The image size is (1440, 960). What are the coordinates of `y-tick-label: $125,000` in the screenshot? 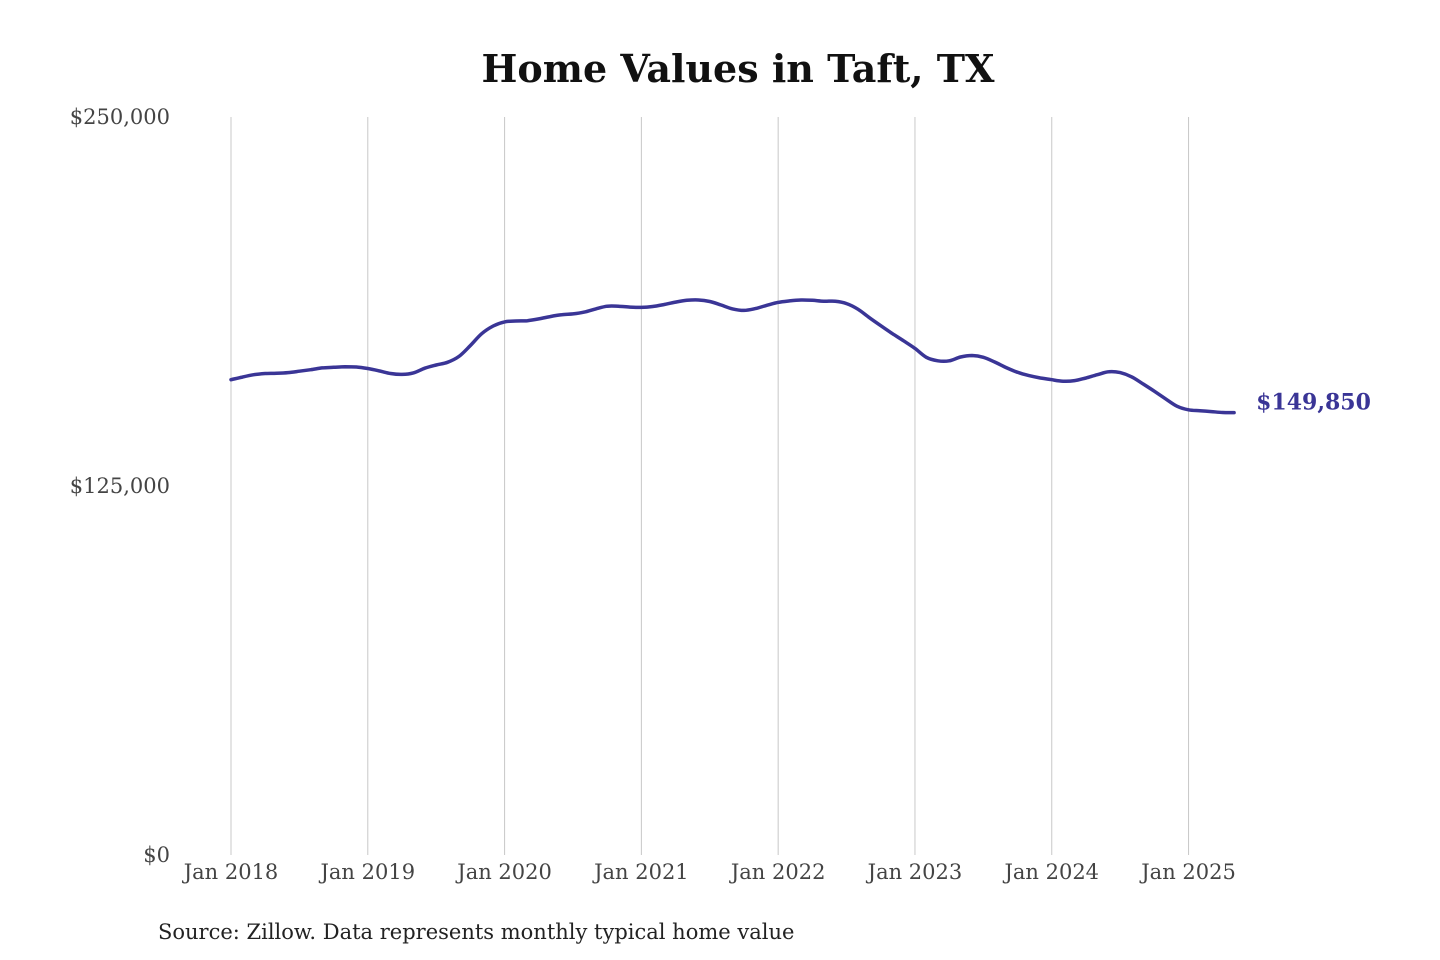 It's located at (120, 486).